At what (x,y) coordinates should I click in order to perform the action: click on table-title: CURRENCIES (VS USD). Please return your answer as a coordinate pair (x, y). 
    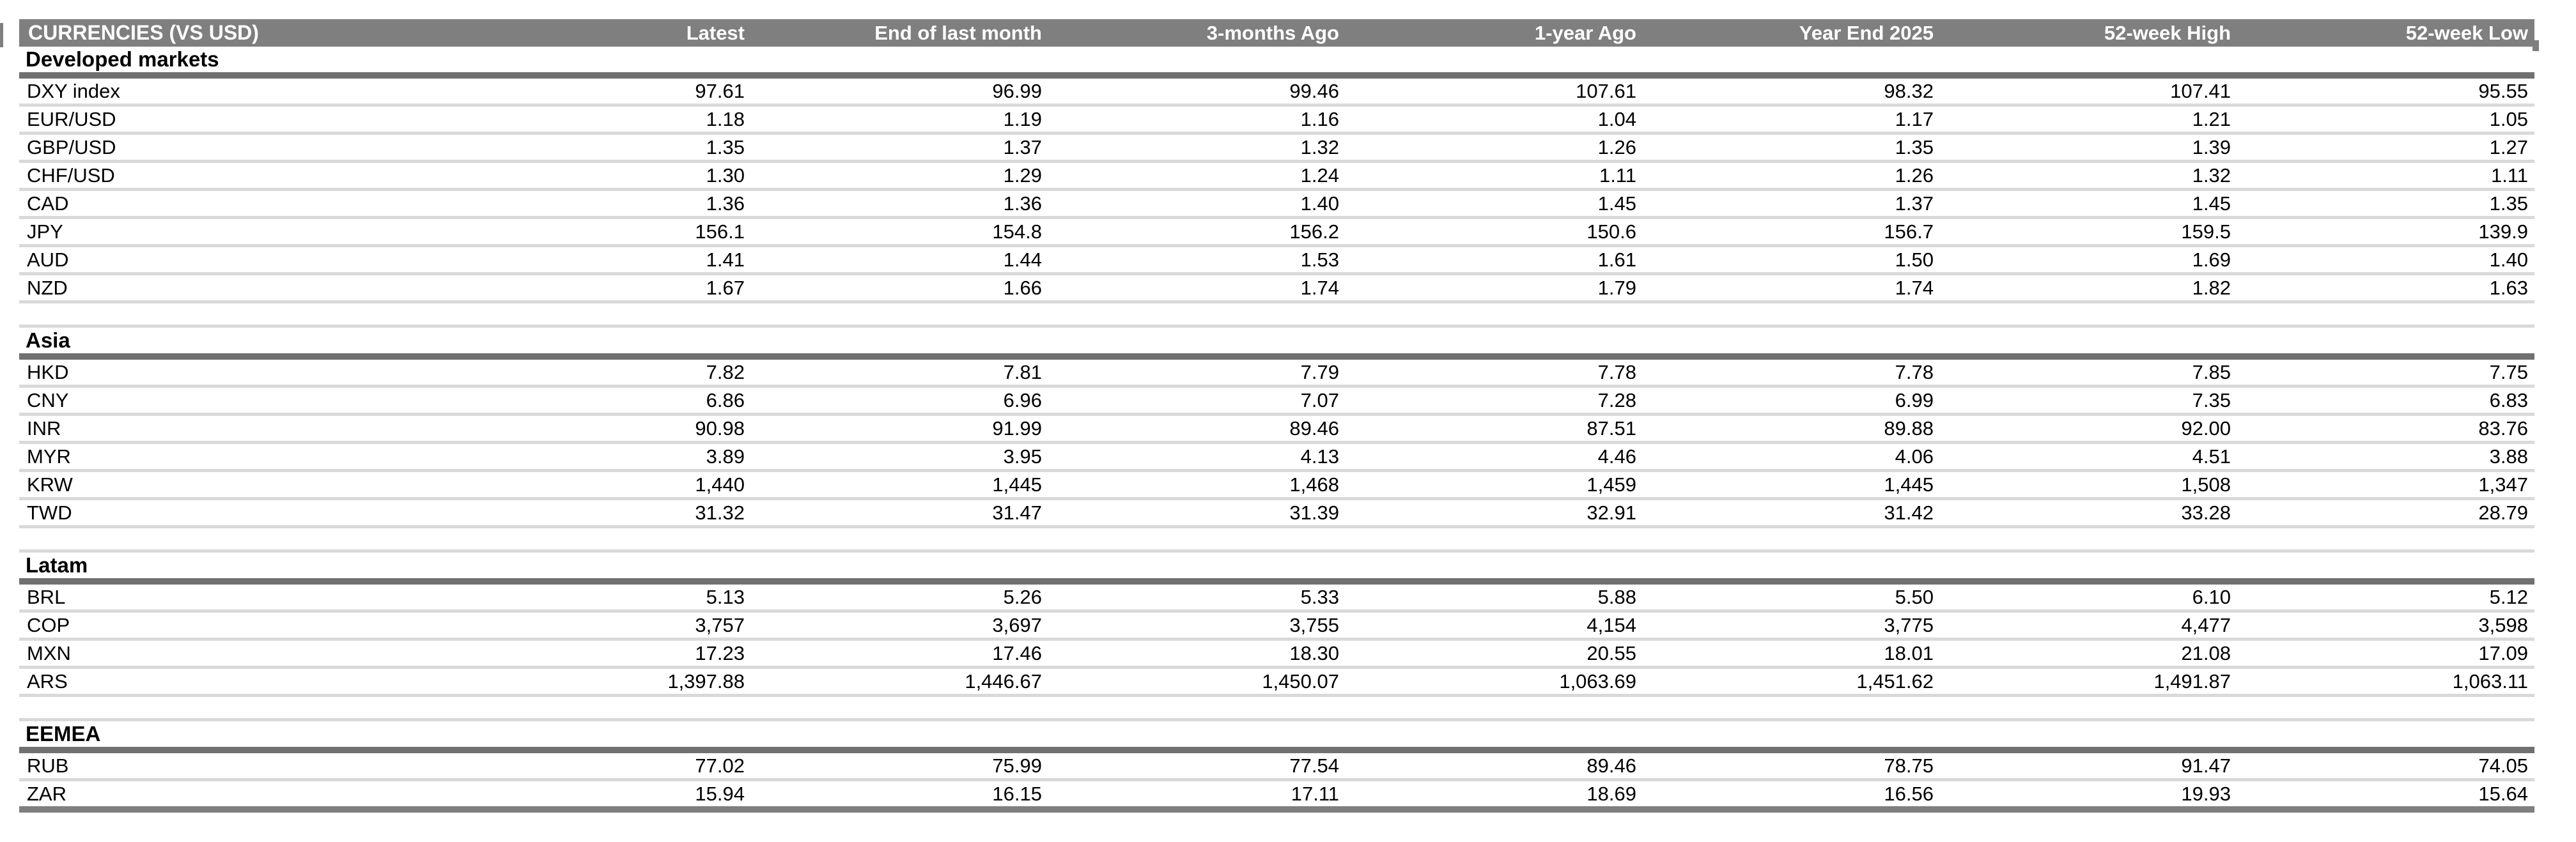
    Looking at the image, I should click on (233, 33).